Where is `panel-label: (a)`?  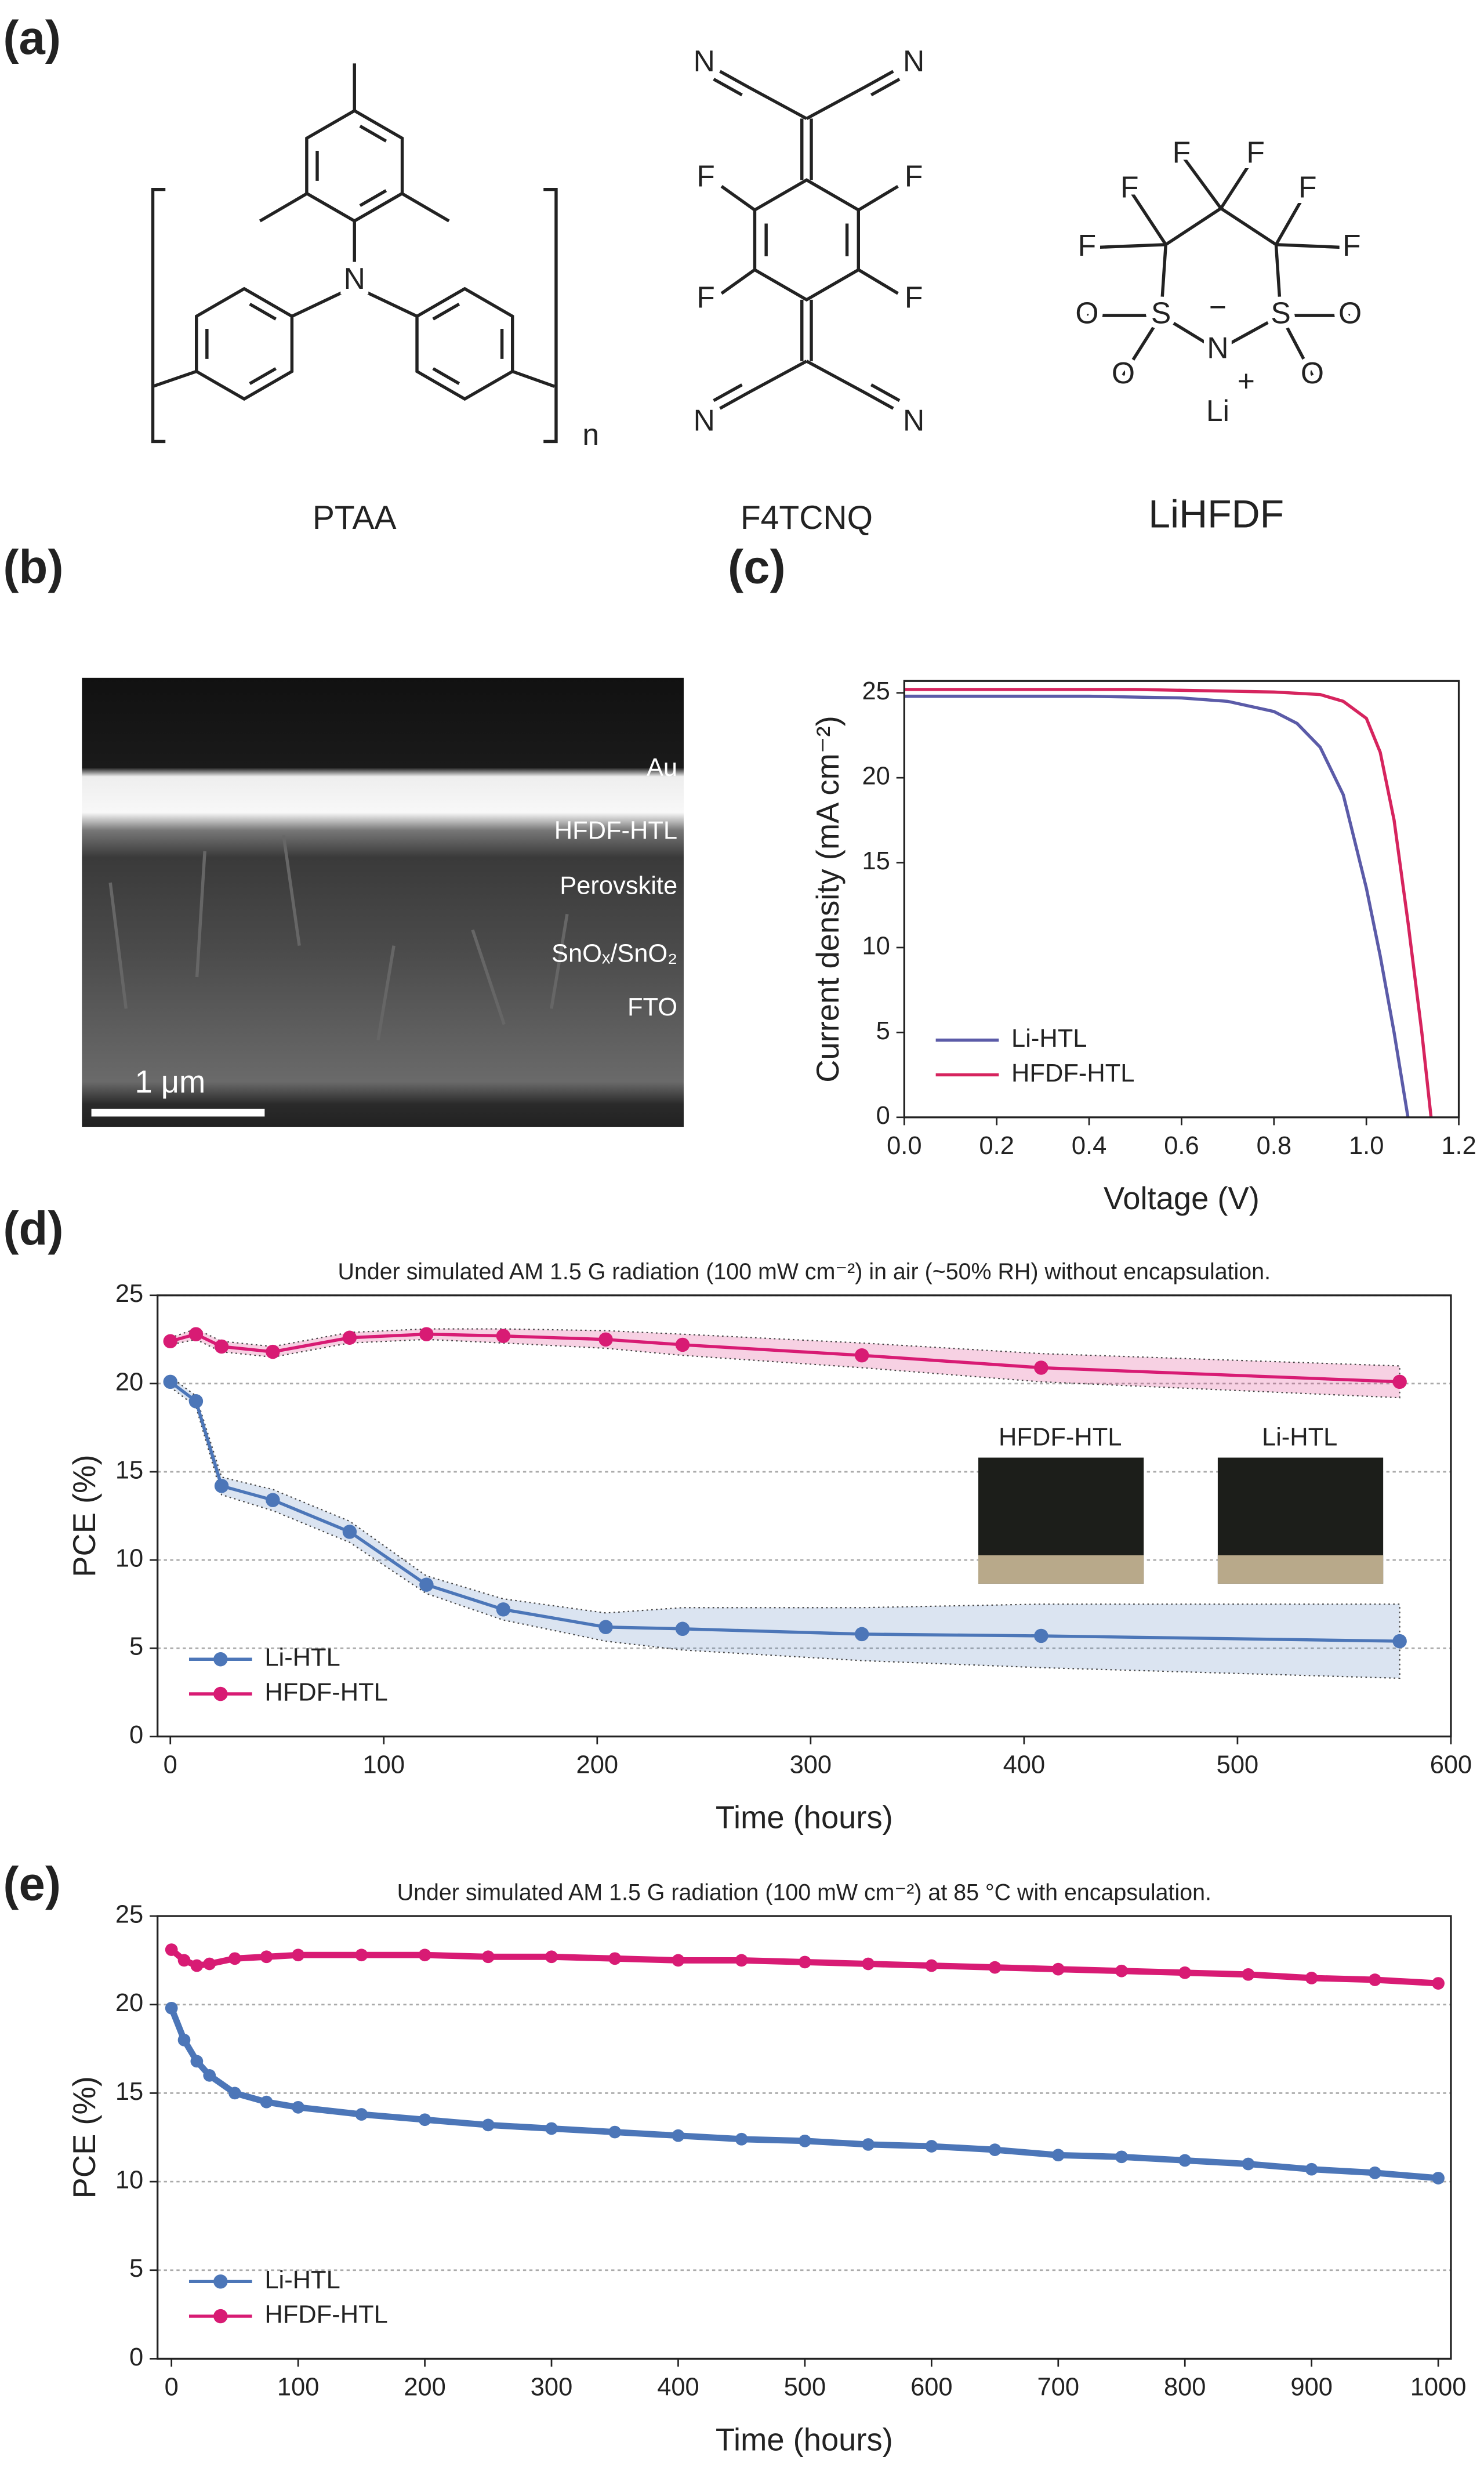
panel-label: (a) is located at coordinates (32, 38).